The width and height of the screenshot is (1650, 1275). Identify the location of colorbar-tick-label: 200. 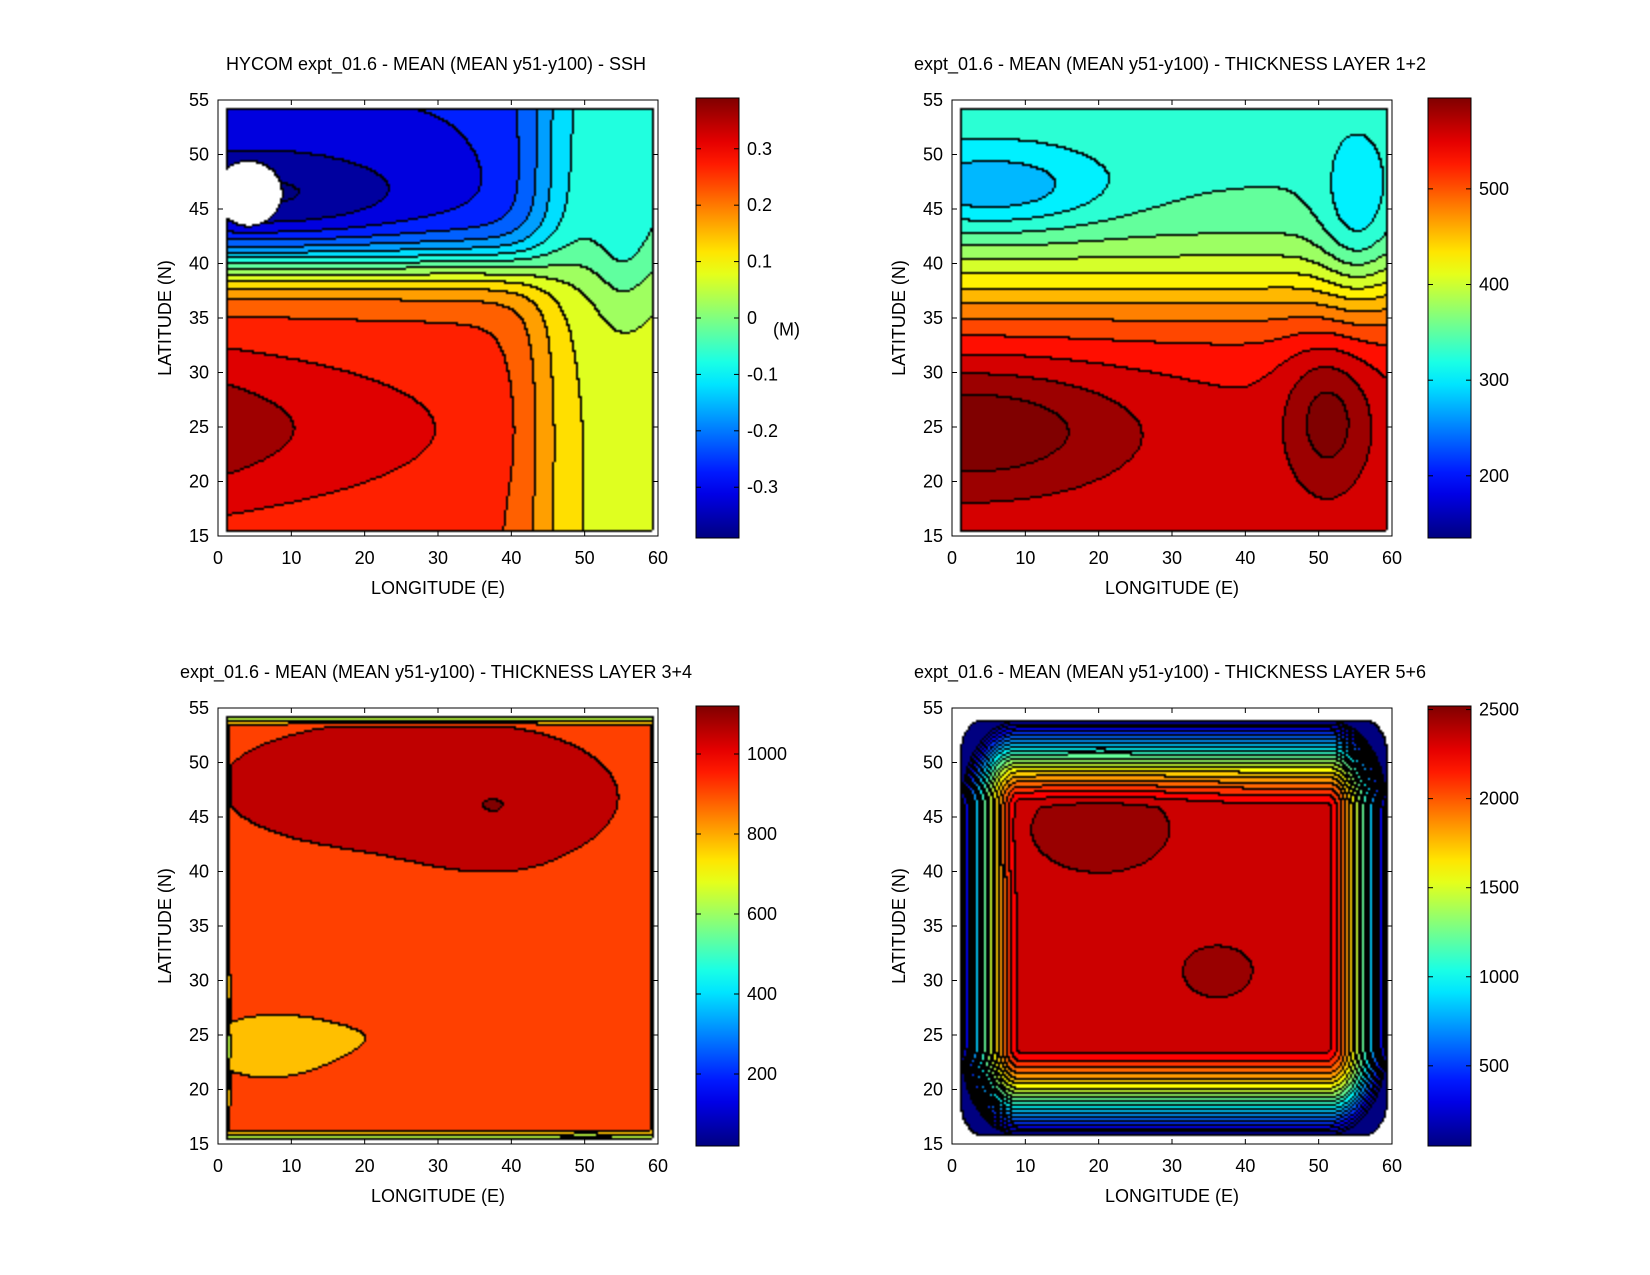
(762, 1074).